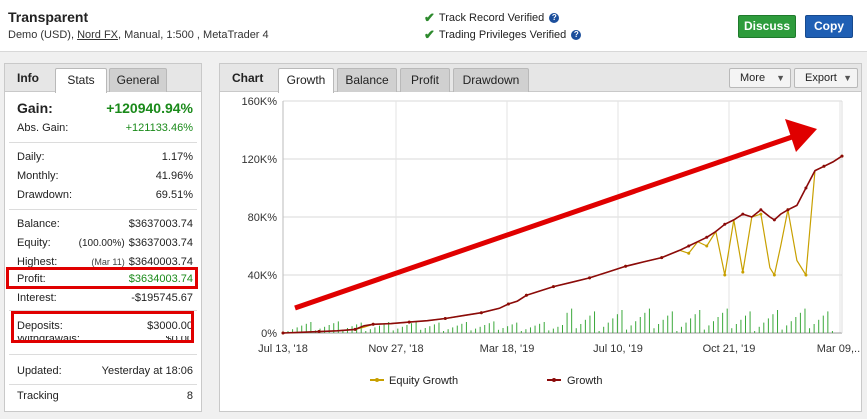  I want to click on drawdown-row: Drawdown: 69.51%, so click(103, 196).